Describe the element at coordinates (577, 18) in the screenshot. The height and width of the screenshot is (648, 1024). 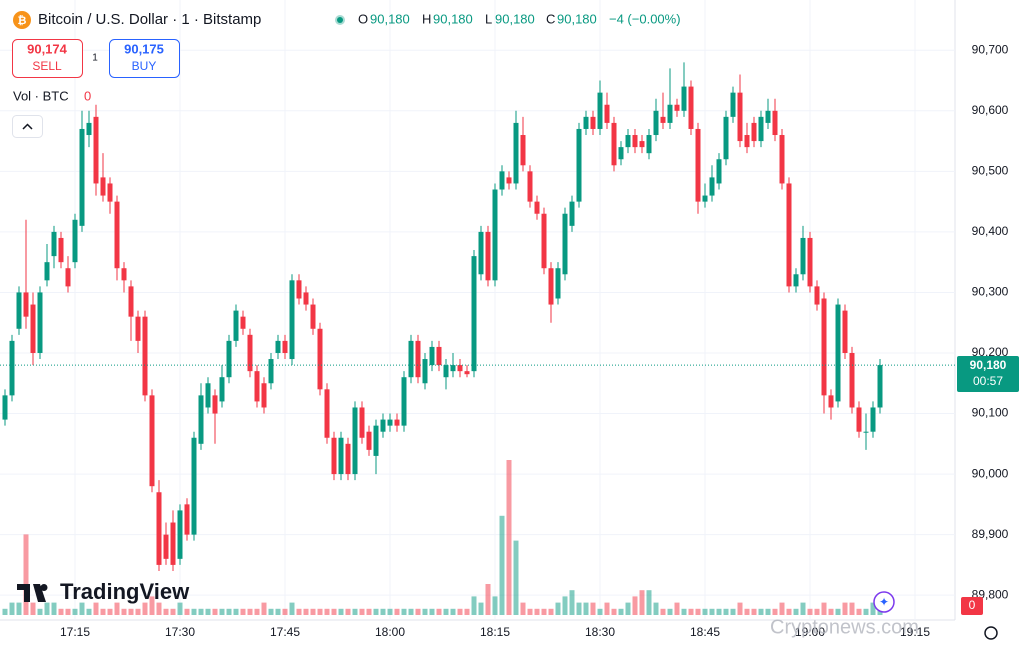
I see `close-value: 90,180` at that location.